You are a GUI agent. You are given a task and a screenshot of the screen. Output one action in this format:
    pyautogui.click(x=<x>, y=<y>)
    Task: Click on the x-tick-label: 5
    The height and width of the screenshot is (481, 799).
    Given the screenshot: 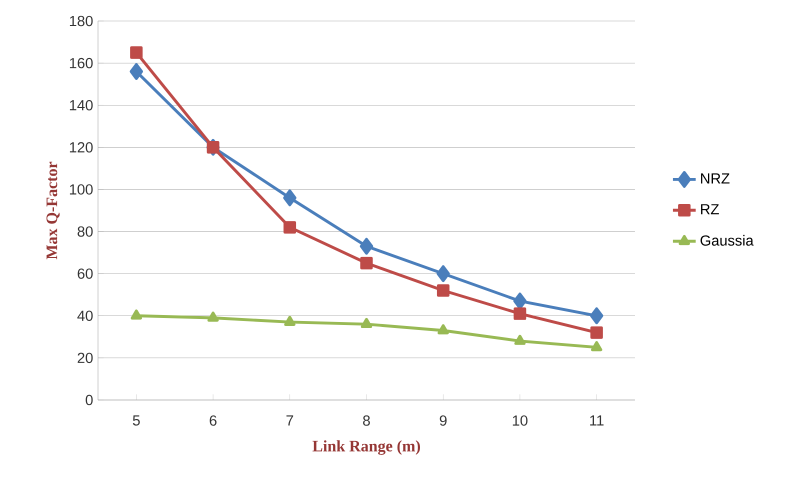 What is the action you would take?
    pyautogui.click(x=136, y=420)
    